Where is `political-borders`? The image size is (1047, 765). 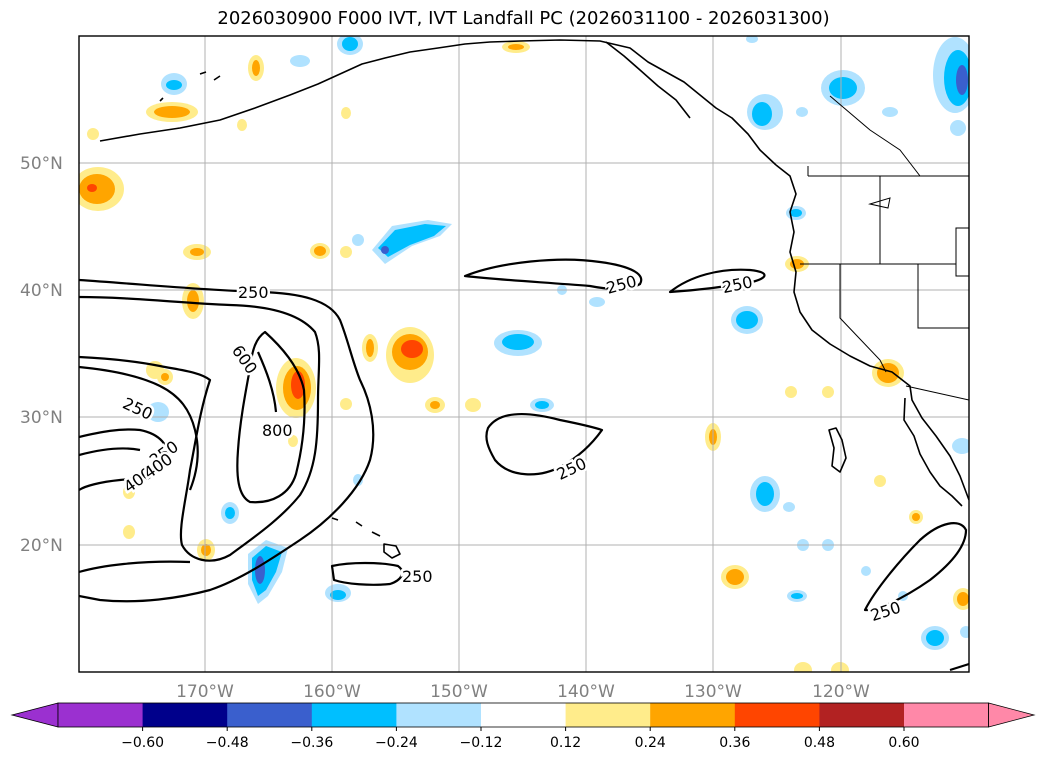 political-borders is located at coordinates (884, 248).